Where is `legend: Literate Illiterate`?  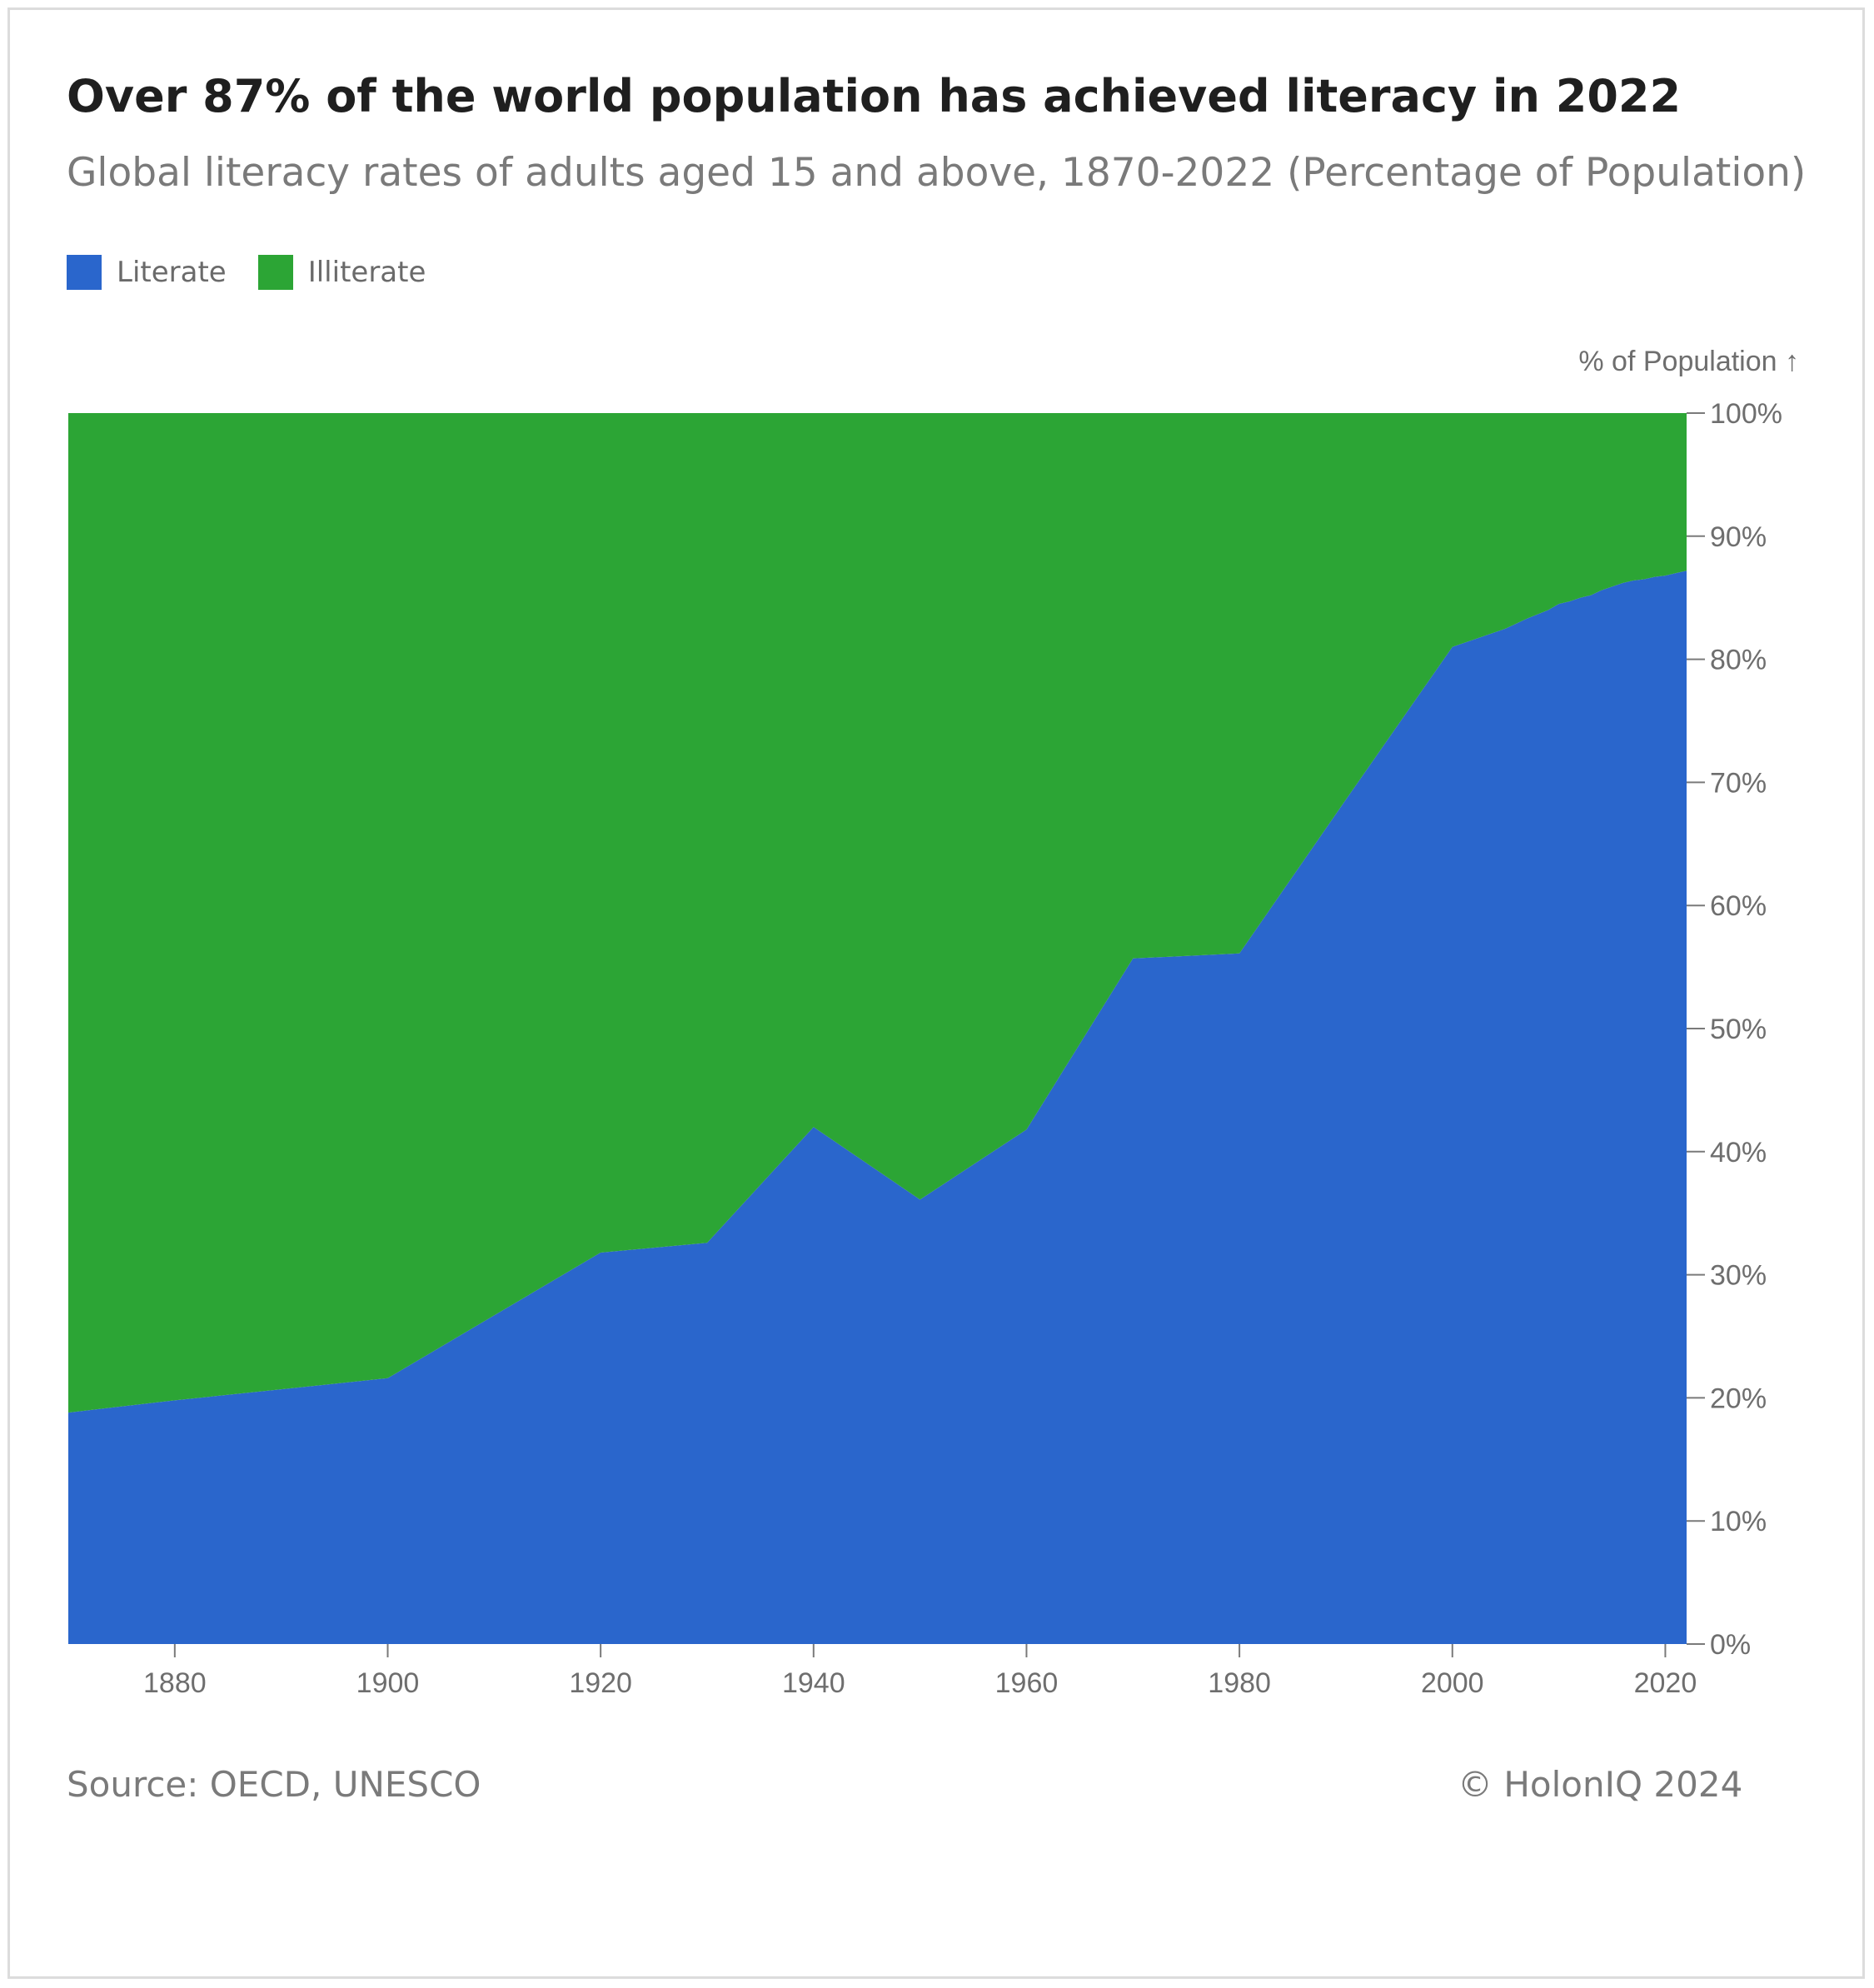 legend: Literate Illiterate is located at coordinates (262, 273).